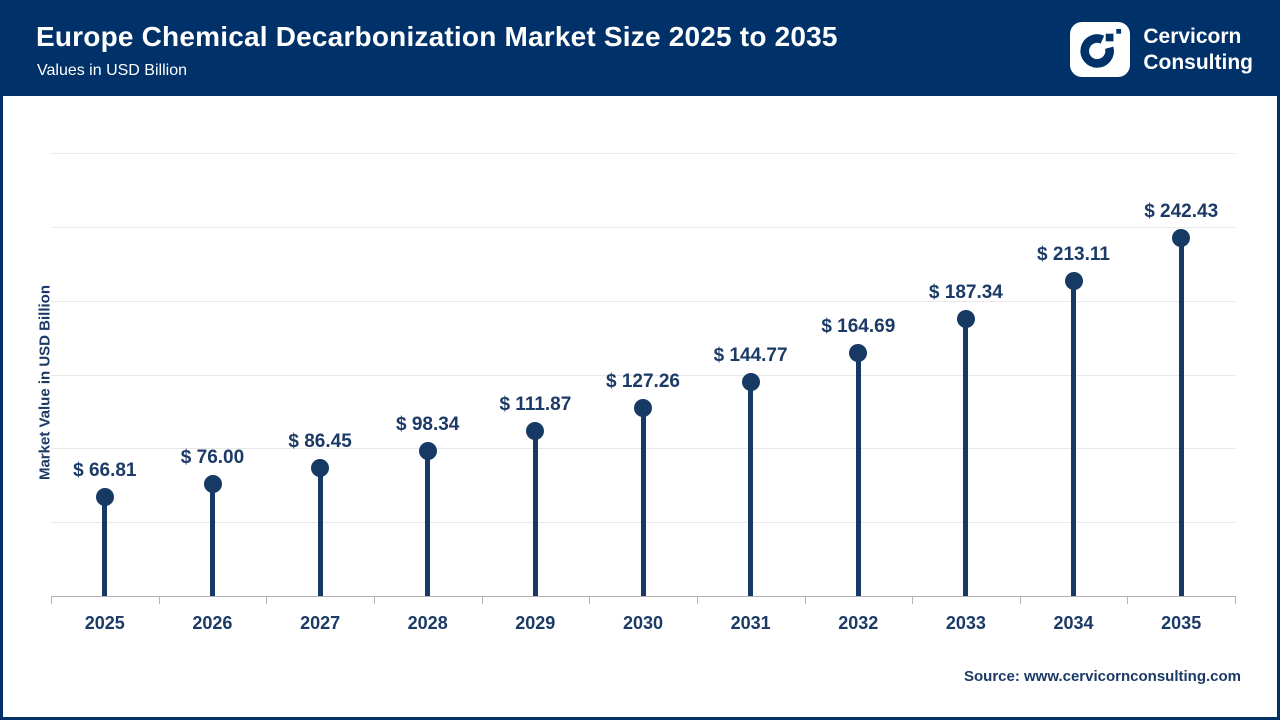 The image size is (1280, 720). What do you see at coordinates (1192, 36) in the screenshot?
I see `brand-name-line1: Cervicorn` at bounding box center [1192, 36].